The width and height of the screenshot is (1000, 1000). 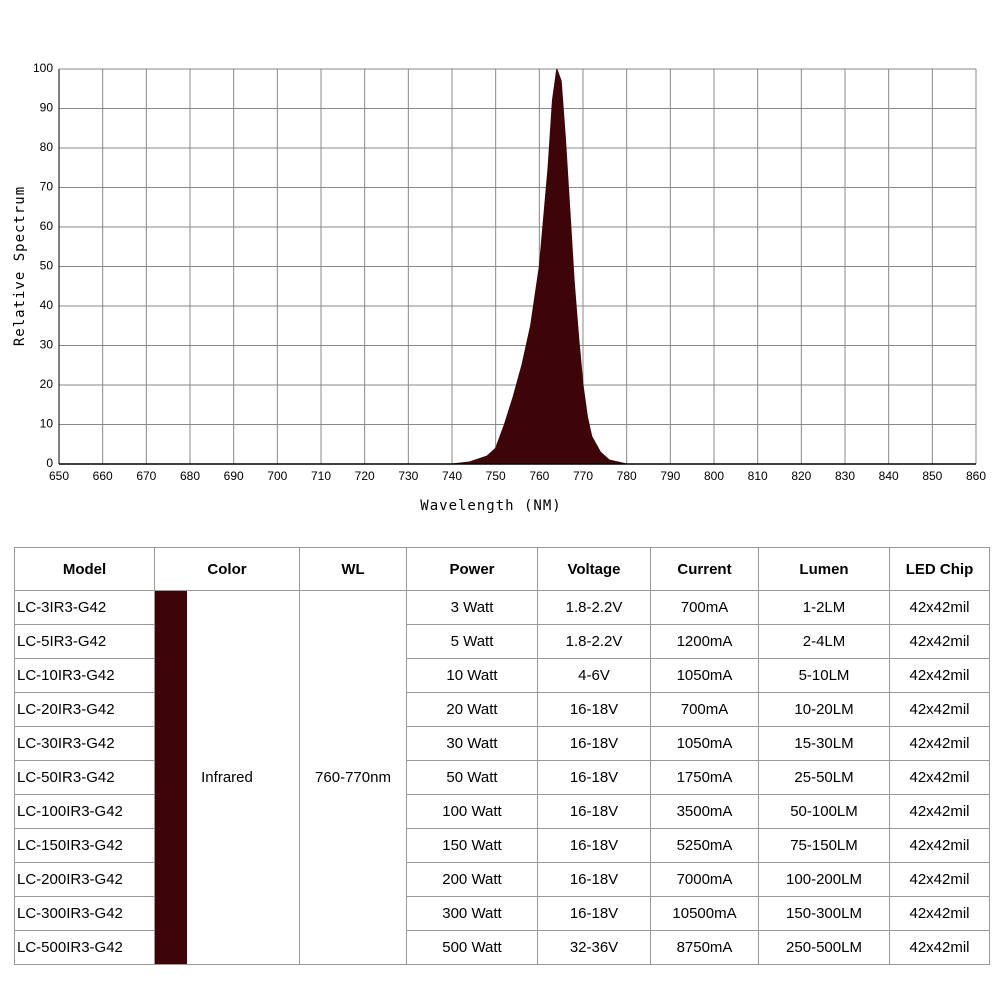 What do you see at coordinates (84, 675) in the screenshot?
I see `table-cell: LC-10IR3-G42` at bounding box center [84, 675].